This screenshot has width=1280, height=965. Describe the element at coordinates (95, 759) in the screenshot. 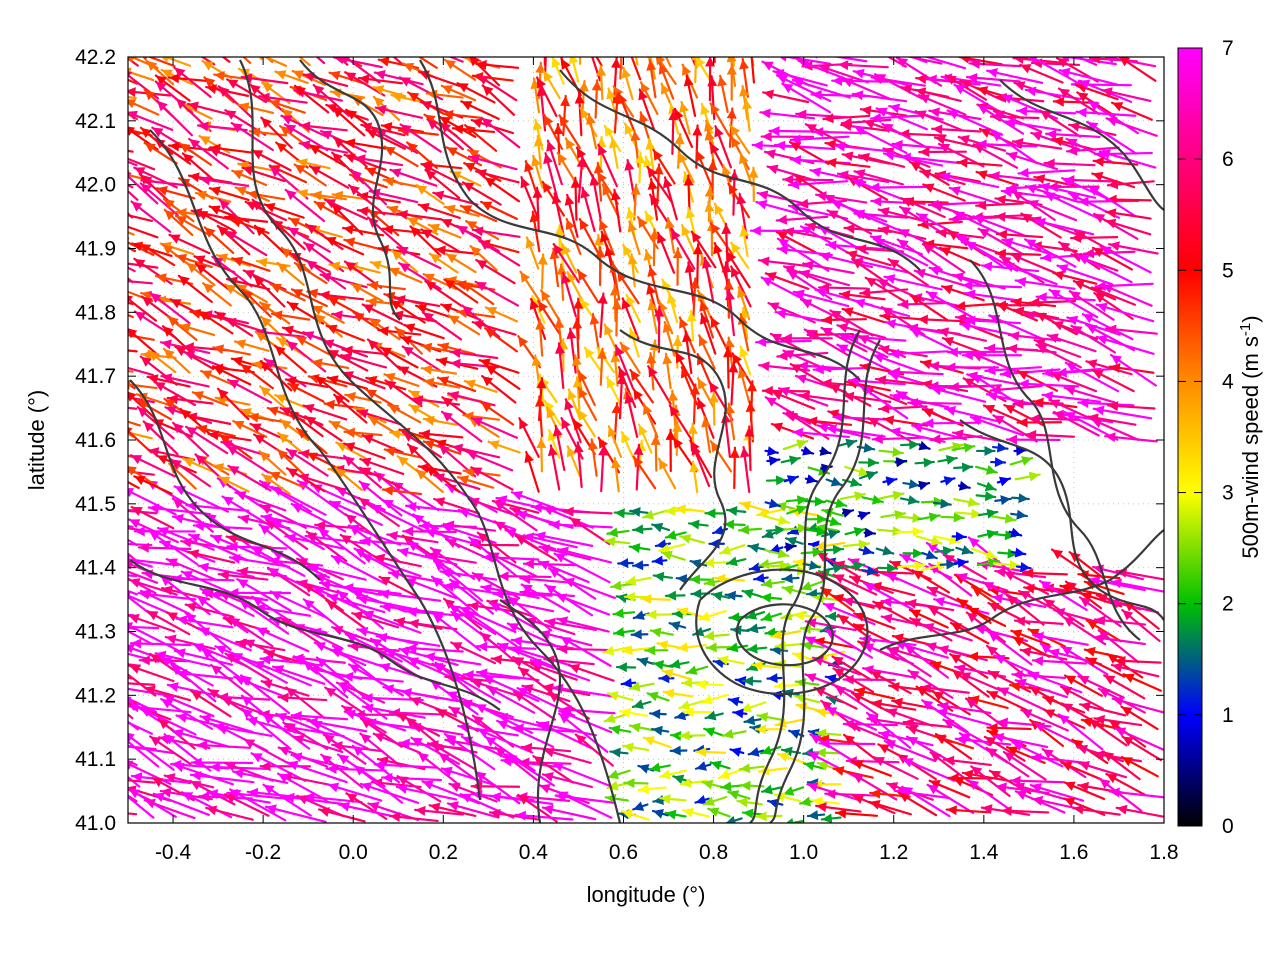

I see `y-tick-label: 41.1` at that location.